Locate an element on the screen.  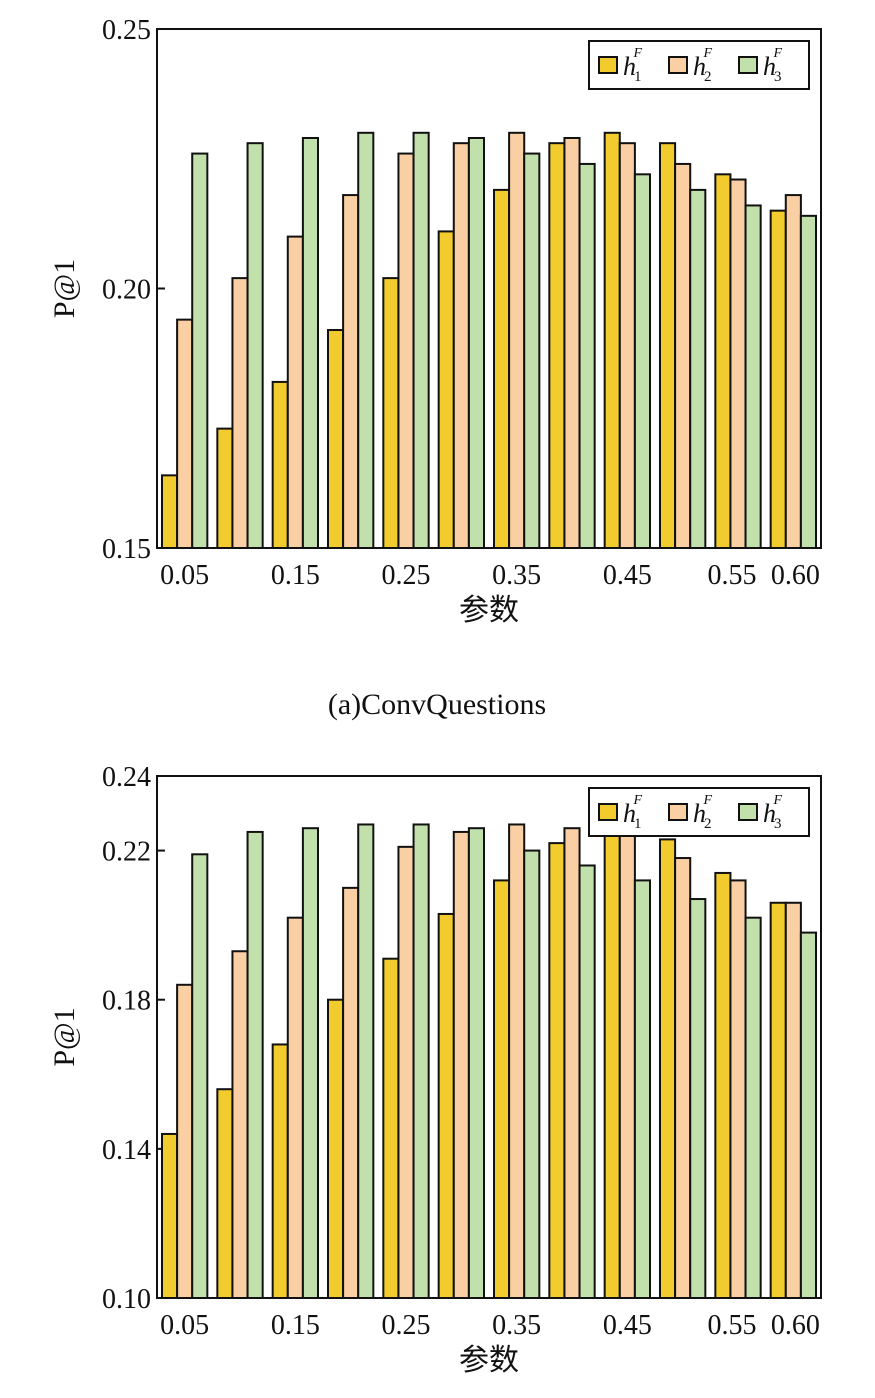
y-tick-label: 0.14 is located at coordinates (126, 1150).